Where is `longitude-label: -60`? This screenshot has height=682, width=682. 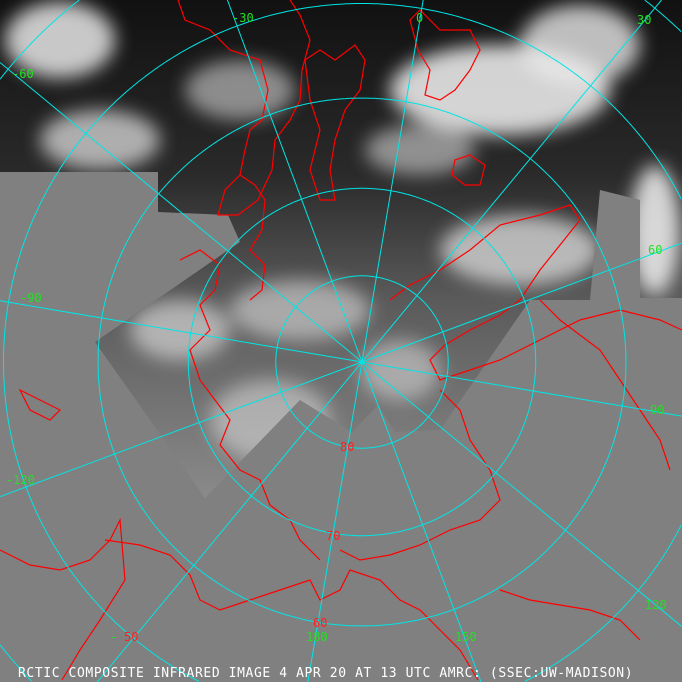
longitude-label: -60 is located at coordinates (23, 74).